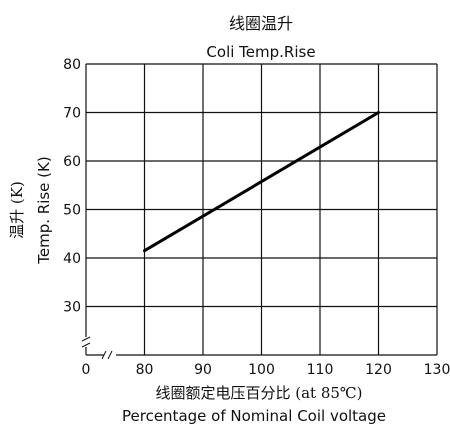 Image resolution: width=450 pixels, height=427 pixels. Describe the element at coordinates (261, 23) in the screenshot. I see `chart-title: 线圈温升` at that location.